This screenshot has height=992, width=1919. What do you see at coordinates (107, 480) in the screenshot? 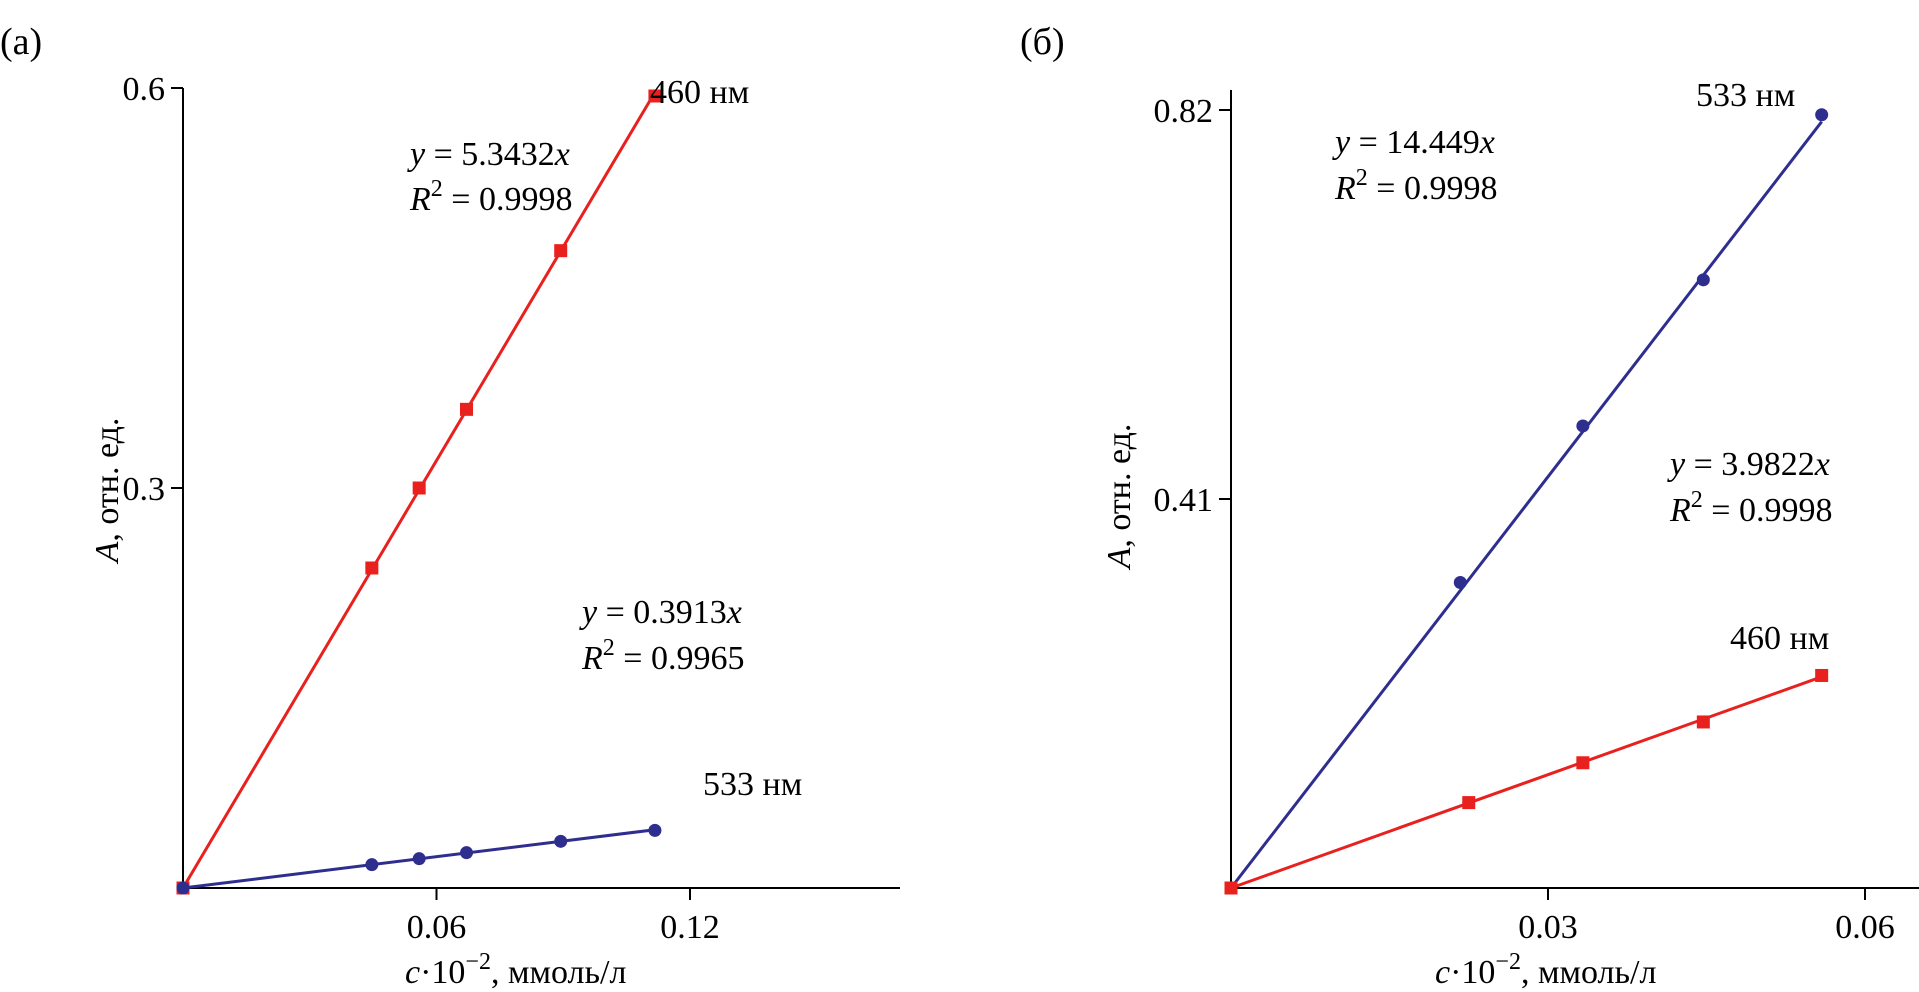
I see `panel-a-ylabel-rest: , отн. ед.` at bounding box center [107, 480].